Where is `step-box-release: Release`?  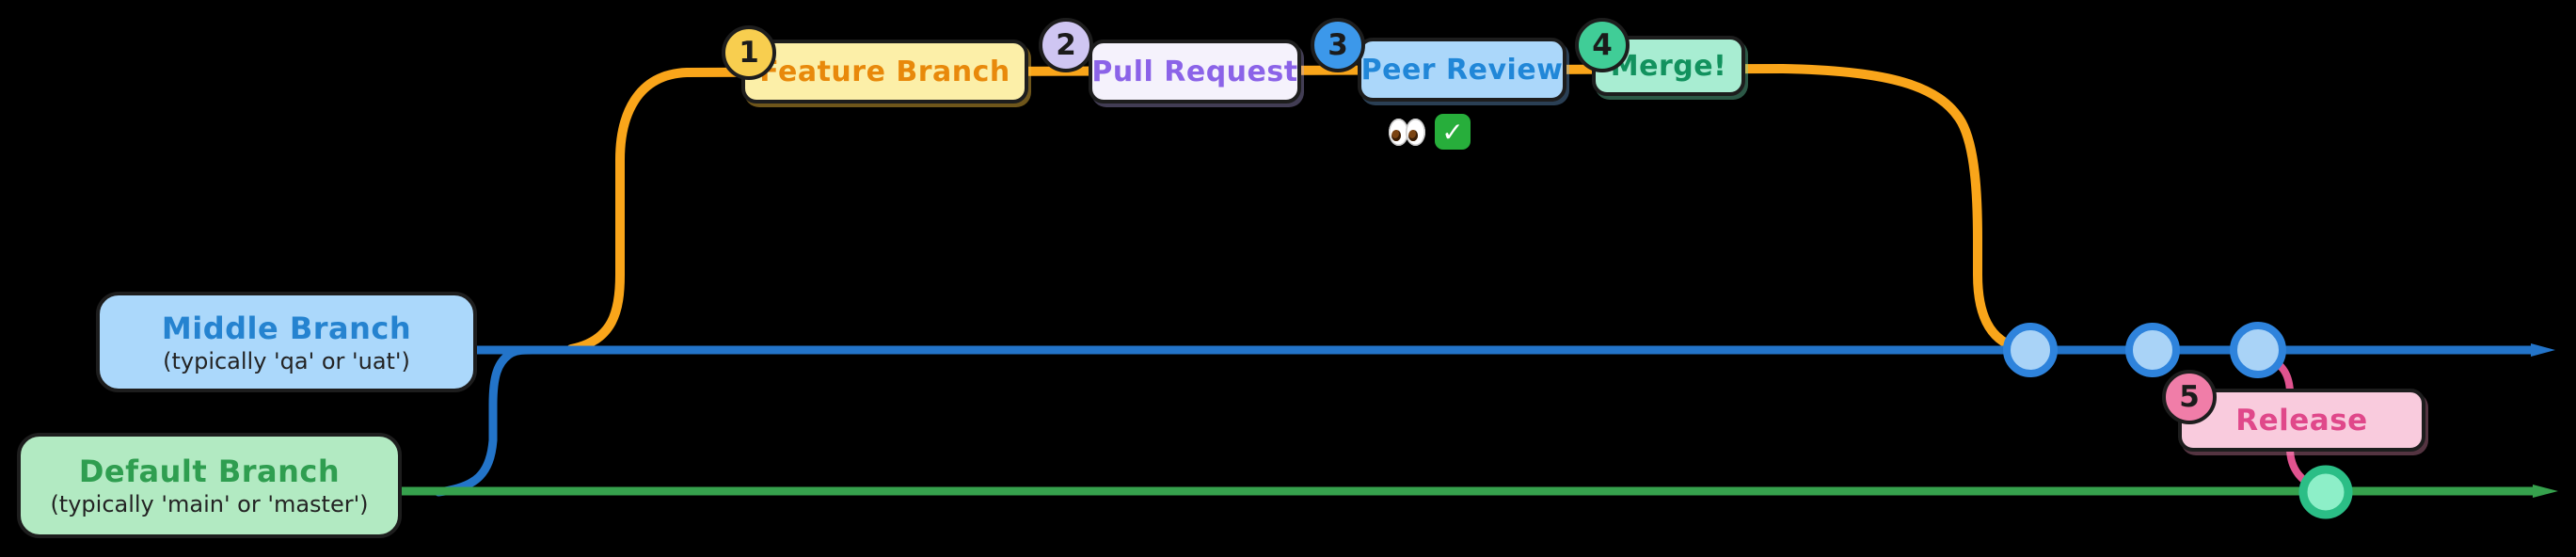
step-box-release: Release is located at coordinates (2301, 420).